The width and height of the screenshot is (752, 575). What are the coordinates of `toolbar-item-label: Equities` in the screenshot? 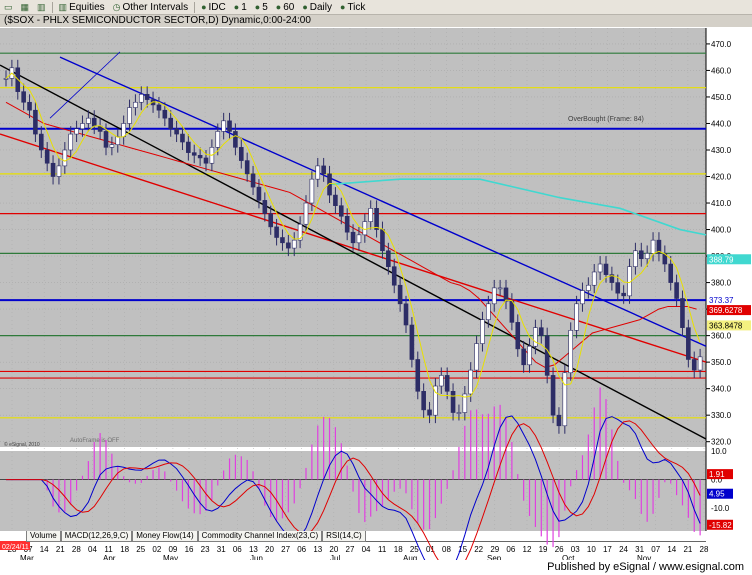 It's located at (87, 7).